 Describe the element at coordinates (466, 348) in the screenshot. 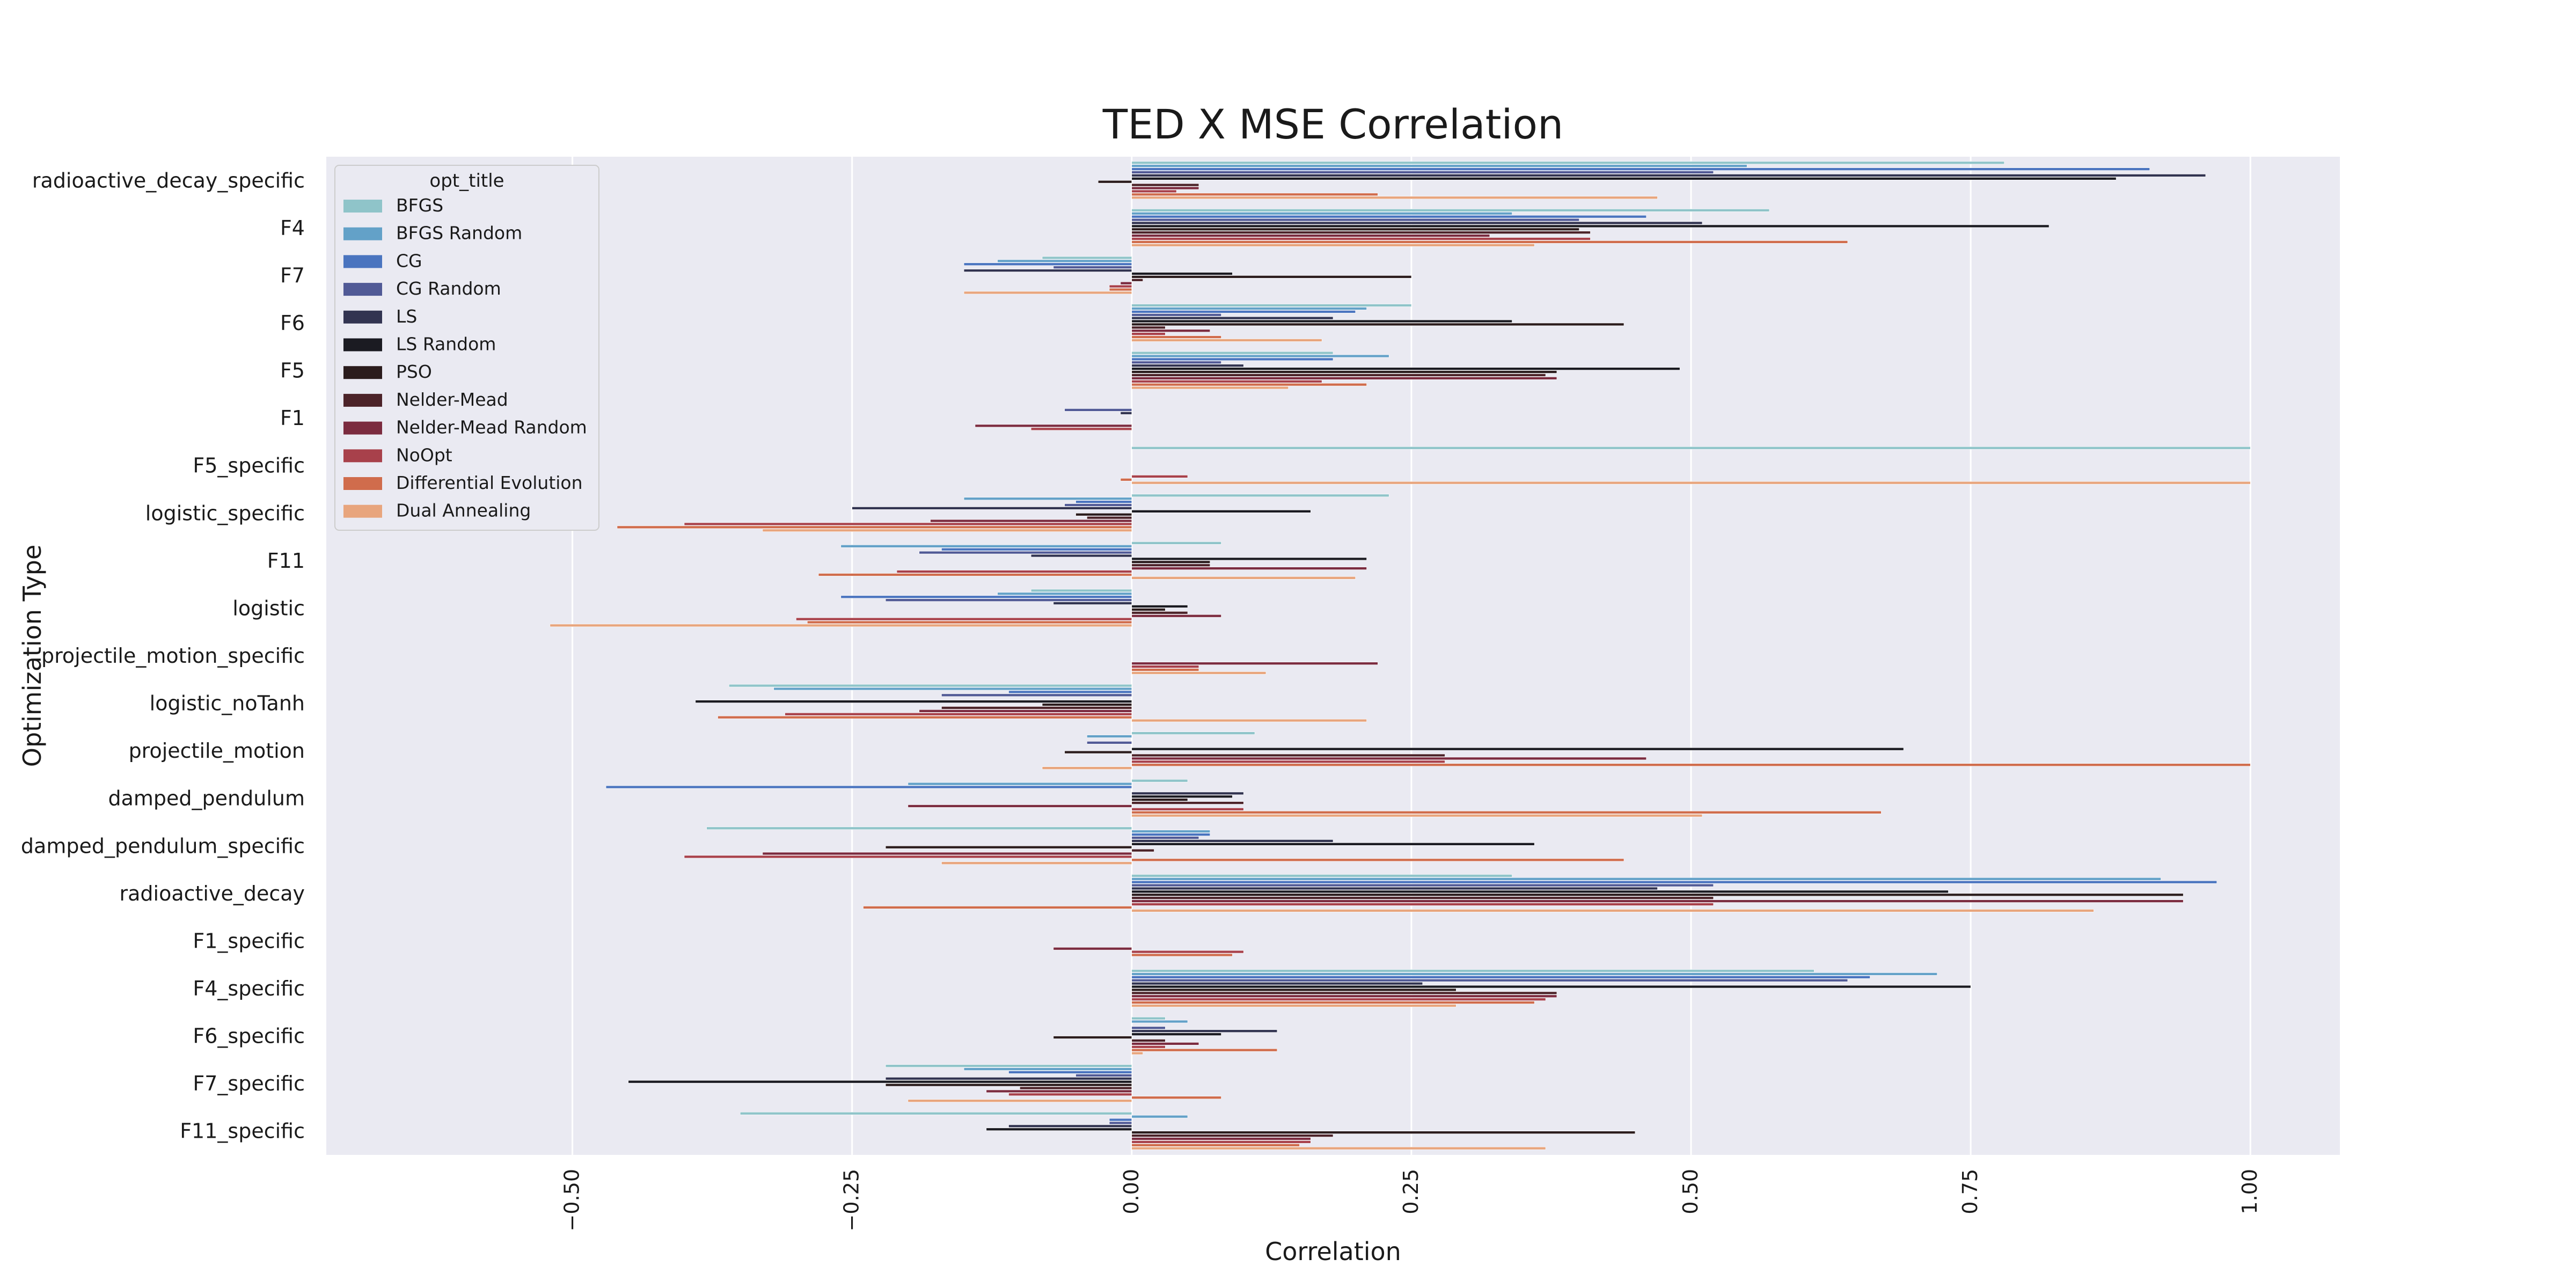

I see `legend-box` at that location.